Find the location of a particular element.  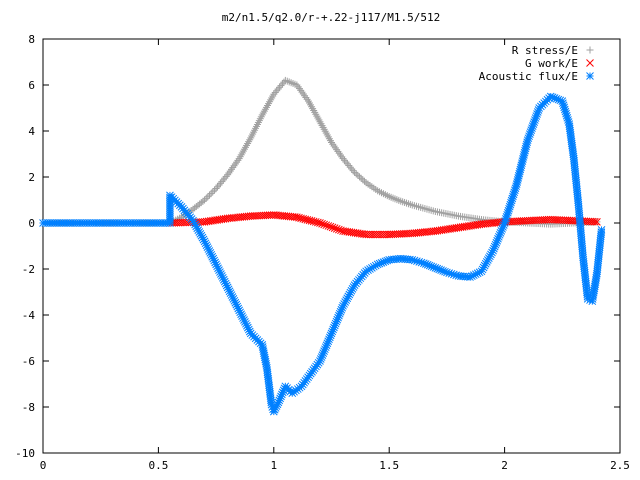

legend-label: R stress/E is located at coordinates (545, 50).